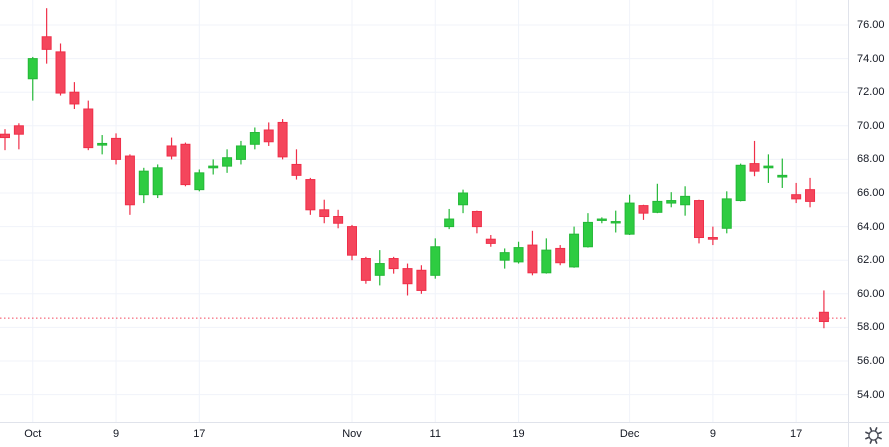 This screenshot has width=889, height=447. I want to click on axis-corner, so click(868, 434).